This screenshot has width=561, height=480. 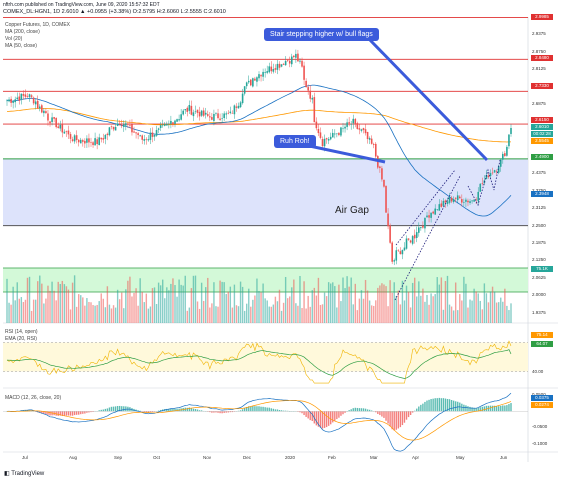 What do you see at coordinates (539, 51) in the screenshot?
I see `price-axis-tick: 2.8750` at bounding box center [539, 51].